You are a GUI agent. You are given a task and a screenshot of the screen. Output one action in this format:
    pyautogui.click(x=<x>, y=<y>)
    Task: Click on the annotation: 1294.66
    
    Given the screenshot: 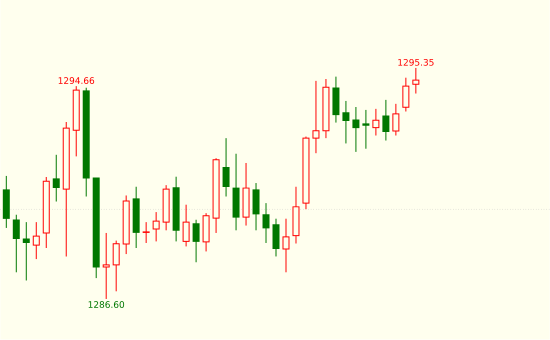 What is the action you would take?
    pyautogui.click(x=76, y=80)
    